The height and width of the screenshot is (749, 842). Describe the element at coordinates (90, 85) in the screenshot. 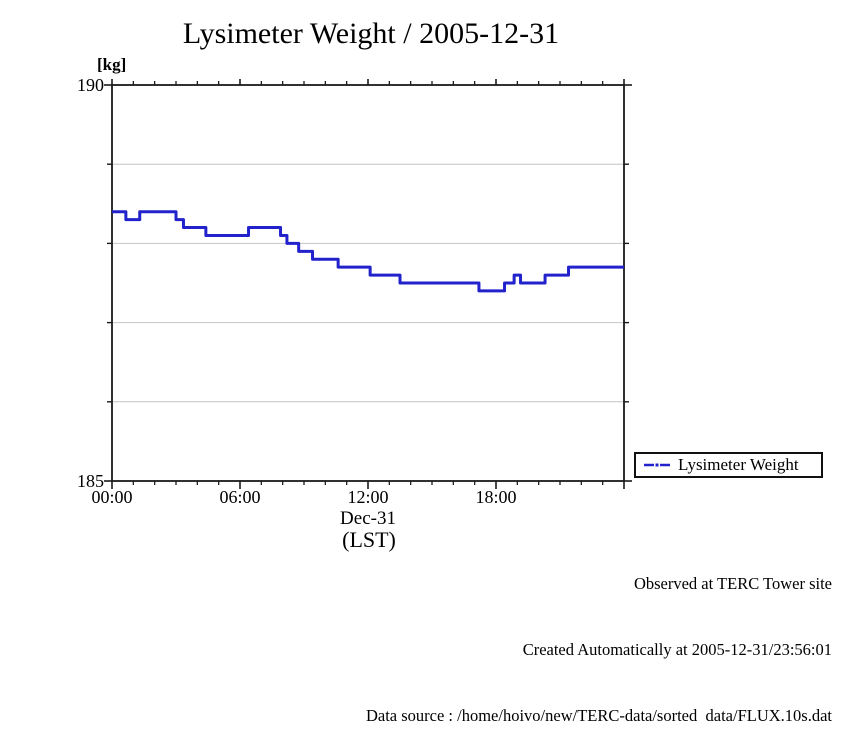

I see `y-tick-label-190: 190` at that location.